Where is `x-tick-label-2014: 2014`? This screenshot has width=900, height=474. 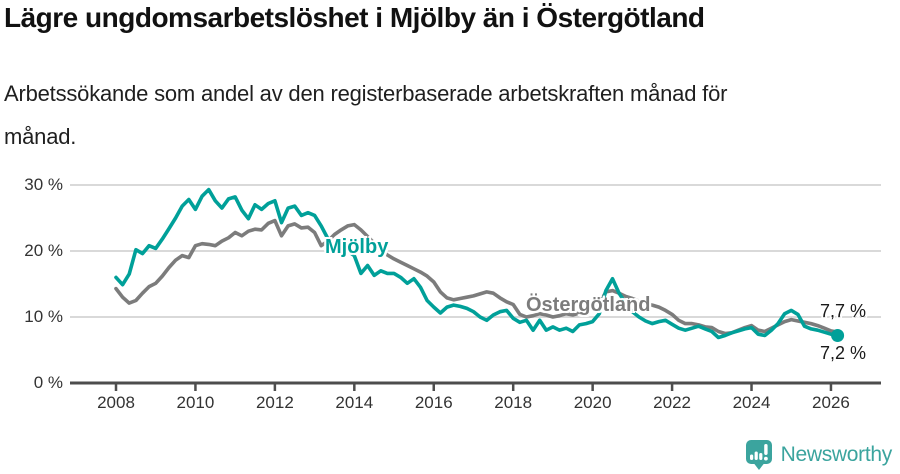 x-tick-label-2014: 2014 is located at coordinates (354, 402).